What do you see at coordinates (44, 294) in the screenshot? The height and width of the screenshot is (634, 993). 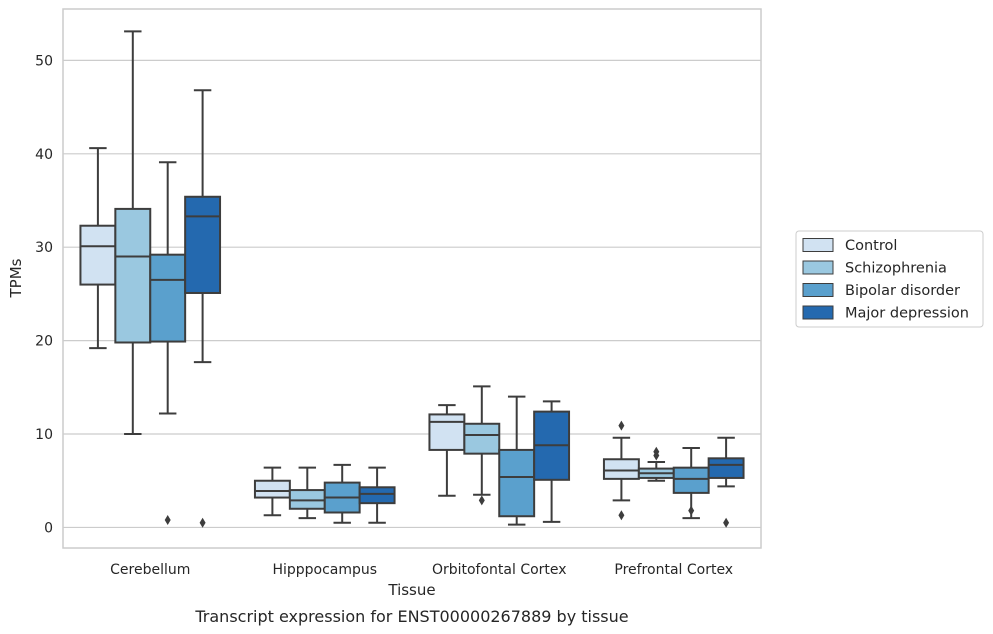 I see `y-tick-labels: 0 10 20 30 40 50` at bounding box center [44, 294].